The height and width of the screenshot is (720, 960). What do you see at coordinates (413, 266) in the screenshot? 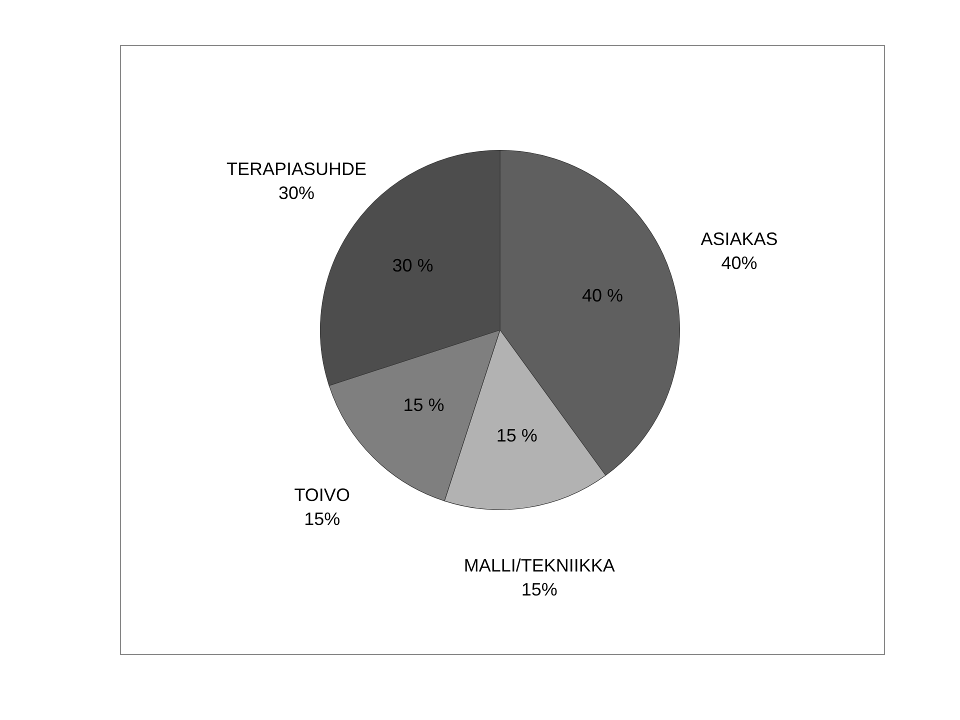
I see `data-label: 30 %` at bounding box center [413, 266].